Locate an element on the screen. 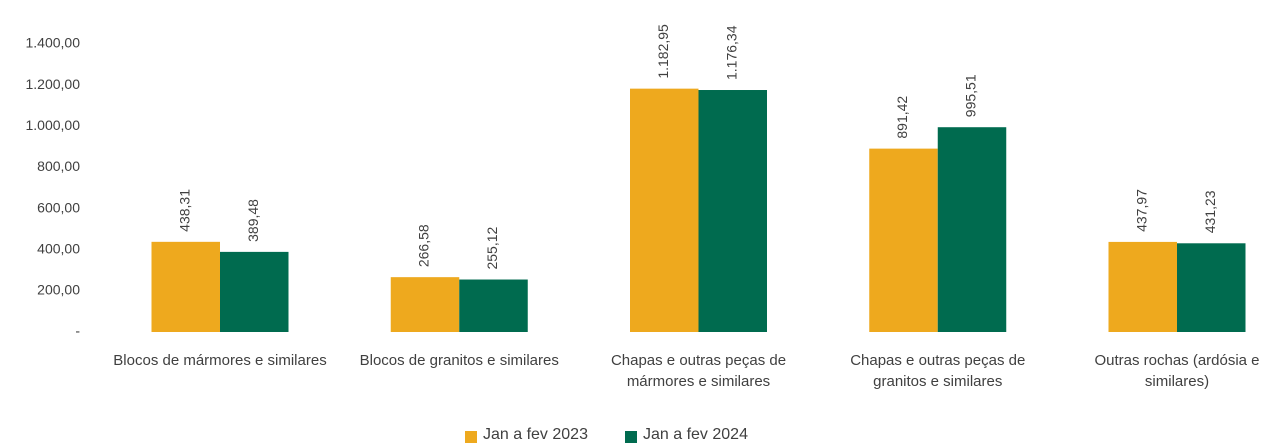 Image resolution: width=1282 pixels, height=446 pixels. value-label: 1.182,95 is located at coordinates (663, 51).